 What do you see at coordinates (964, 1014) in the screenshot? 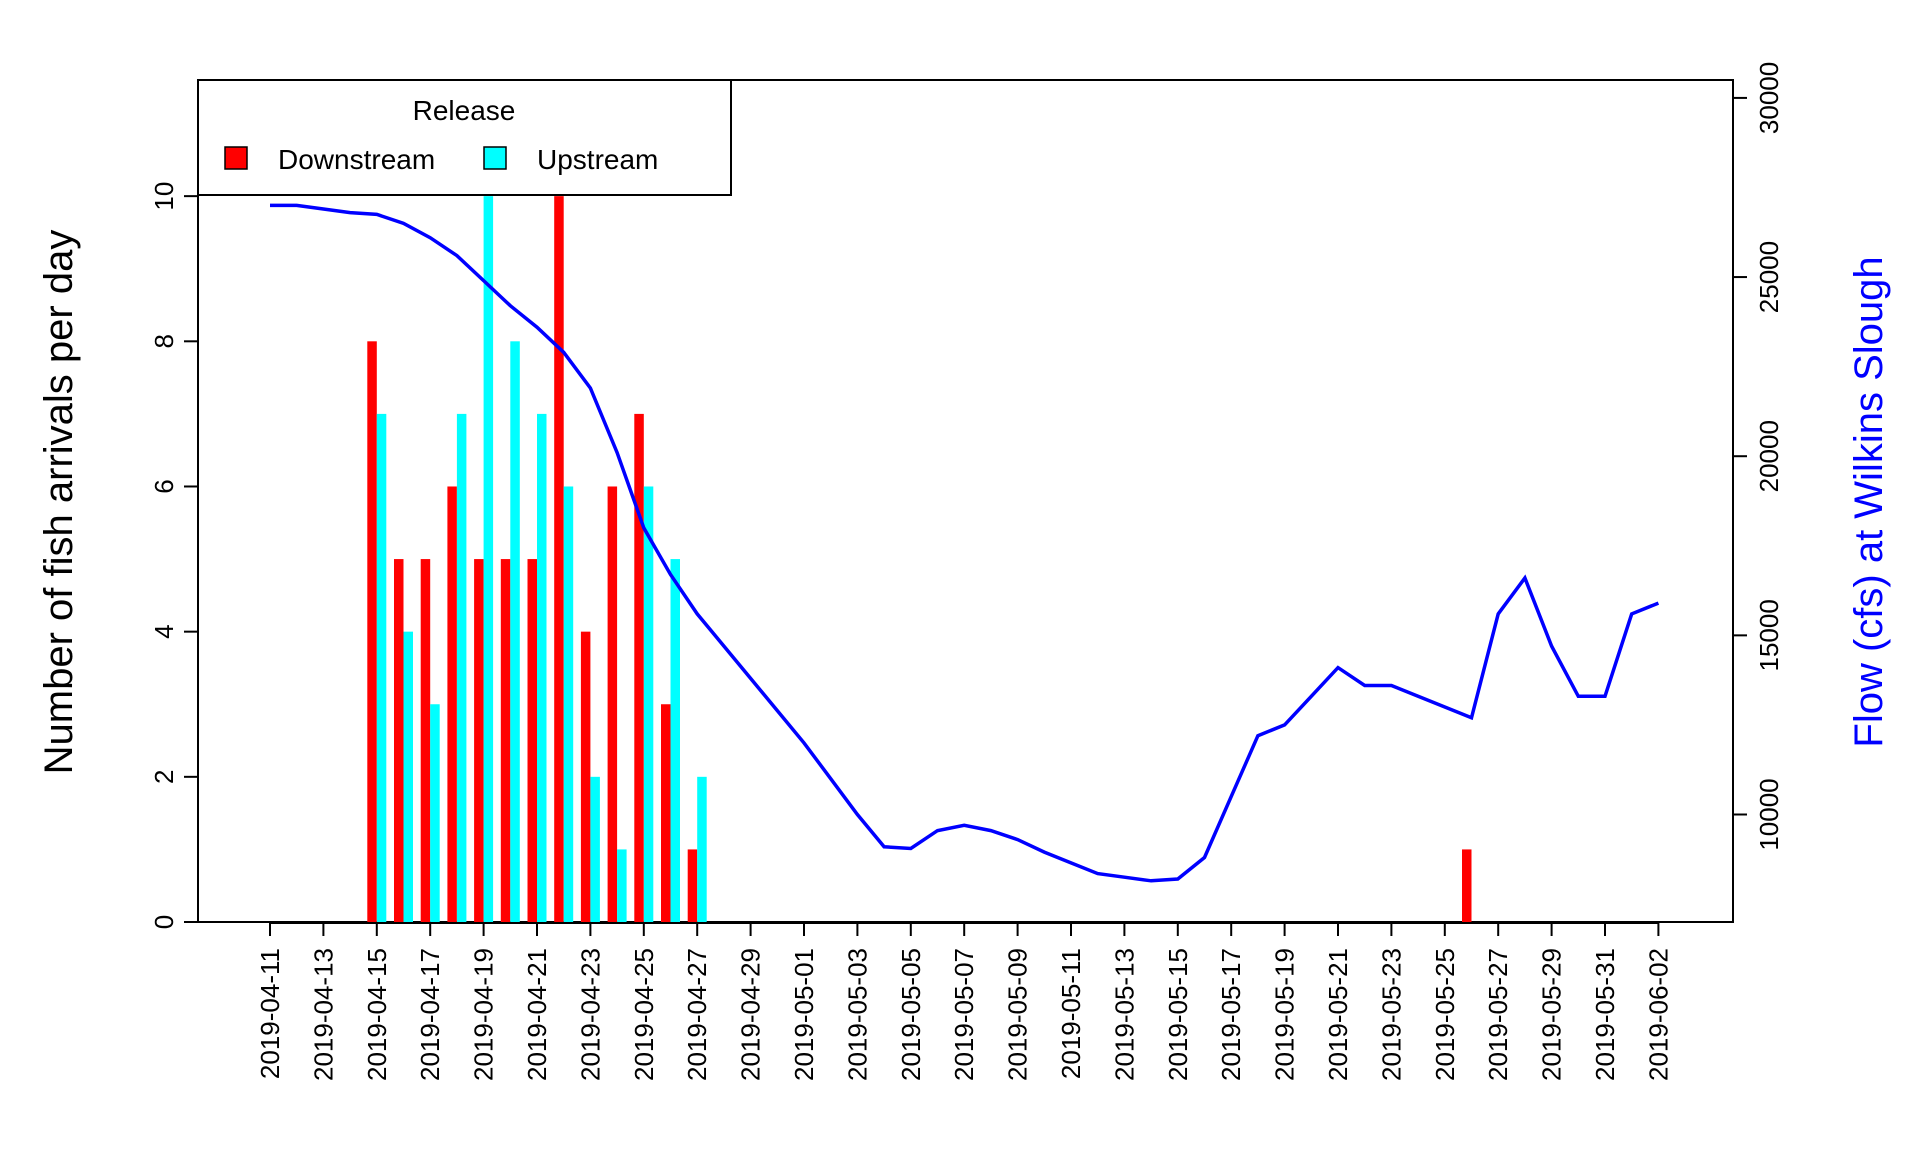
I see `x-tick-label-2019-05-07: 2019-05-07` at bounding box center [964, 1014].